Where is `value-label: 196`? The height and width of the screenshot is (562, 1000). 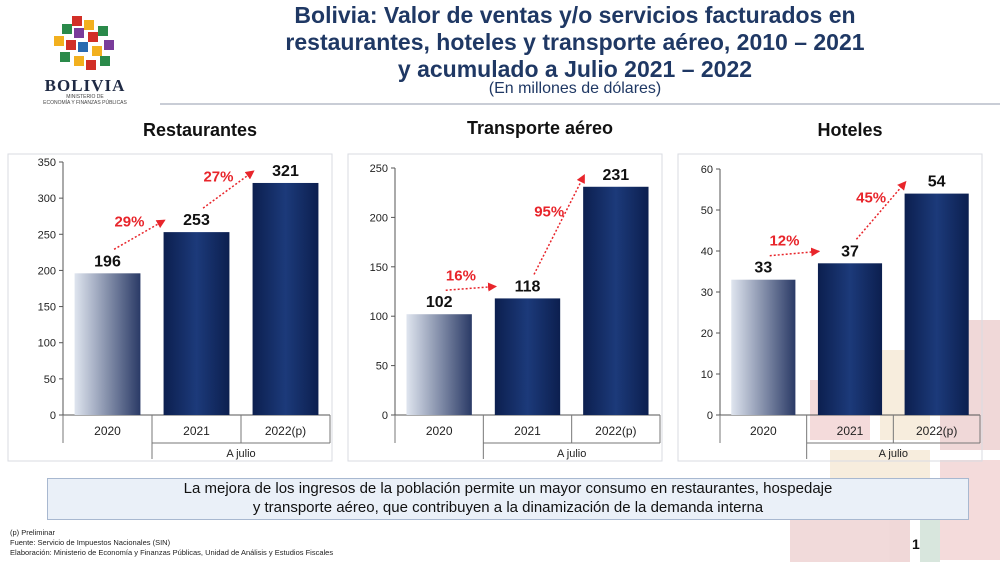 value-label: 196 is located at coordinates (107, 261).